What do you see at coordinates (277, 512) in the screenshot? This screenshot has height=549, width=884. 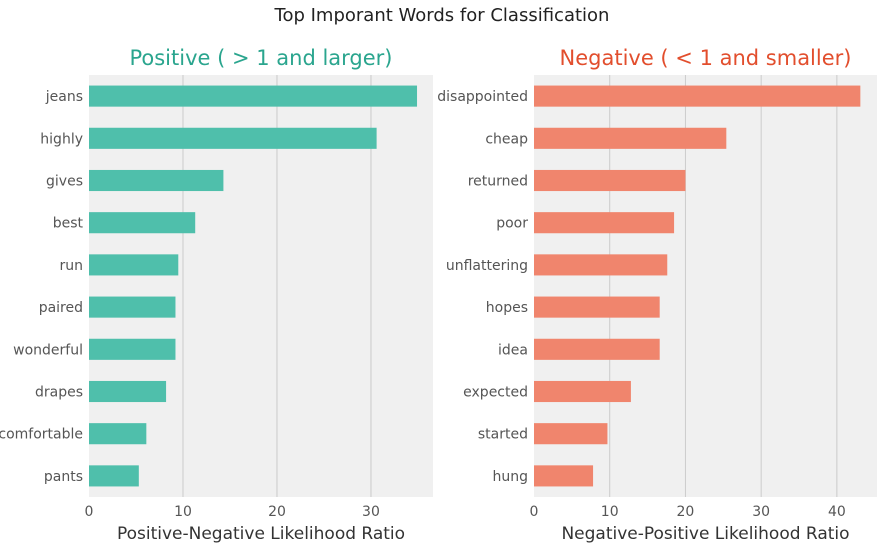 I see `positive-x-tick-label: 20` at bounding box center [277, 512].